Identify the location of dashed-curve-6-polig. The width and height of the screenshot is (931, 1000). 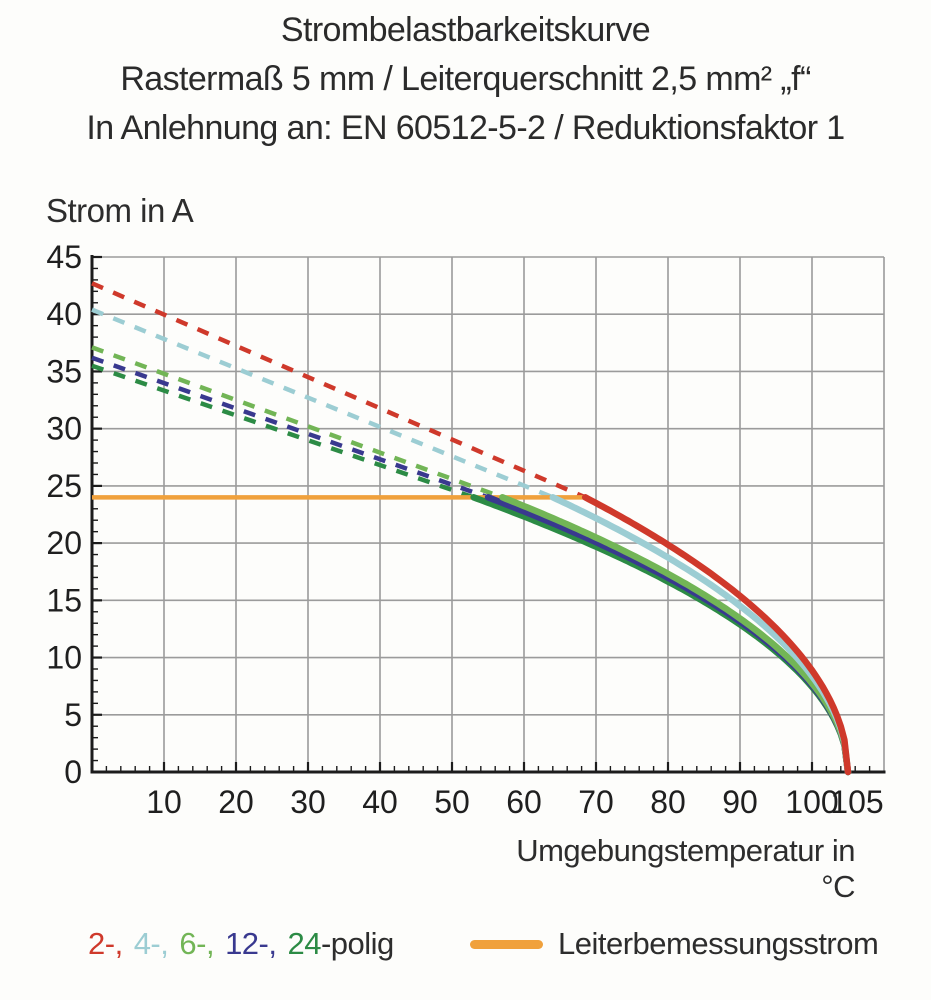
(297, 422).